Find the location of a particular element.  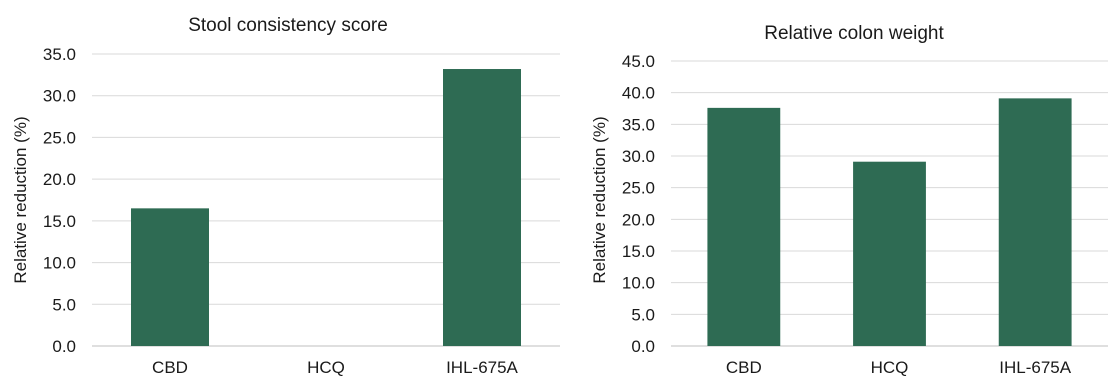

chart-title: Relative colon weight is located at coordinates (854, 33).